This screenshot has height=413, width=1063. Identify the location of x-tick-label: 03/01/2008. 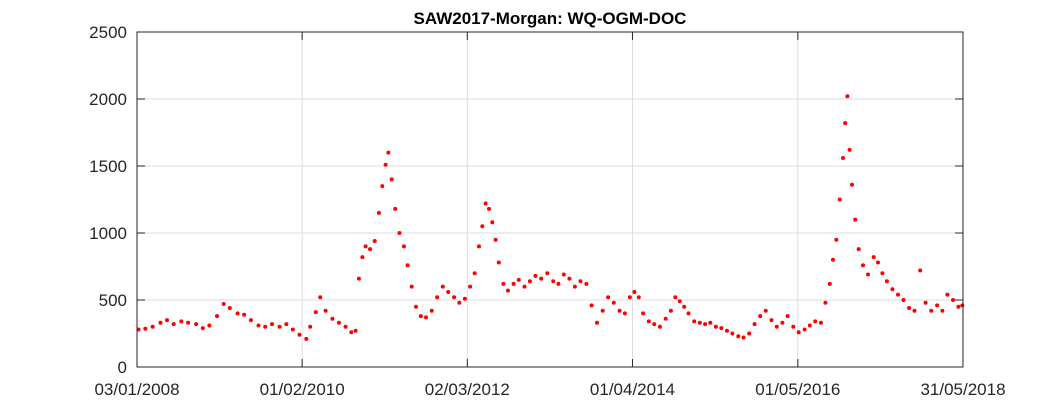
(136, 389).